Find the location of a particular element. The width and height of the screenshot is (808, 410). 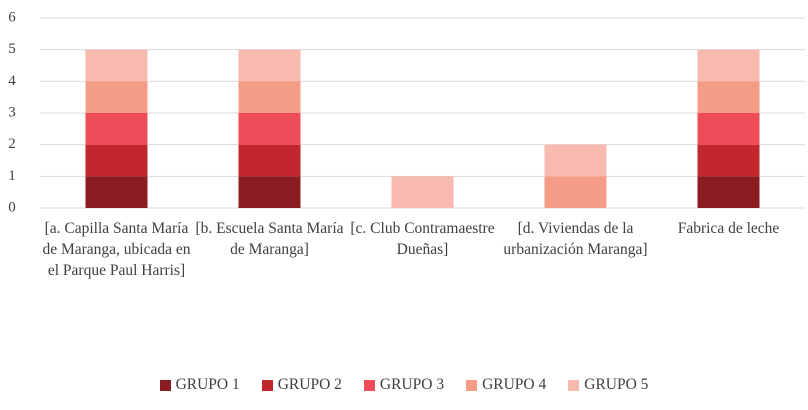

y-tick-label: 4 is located at coordinates (12, 81).